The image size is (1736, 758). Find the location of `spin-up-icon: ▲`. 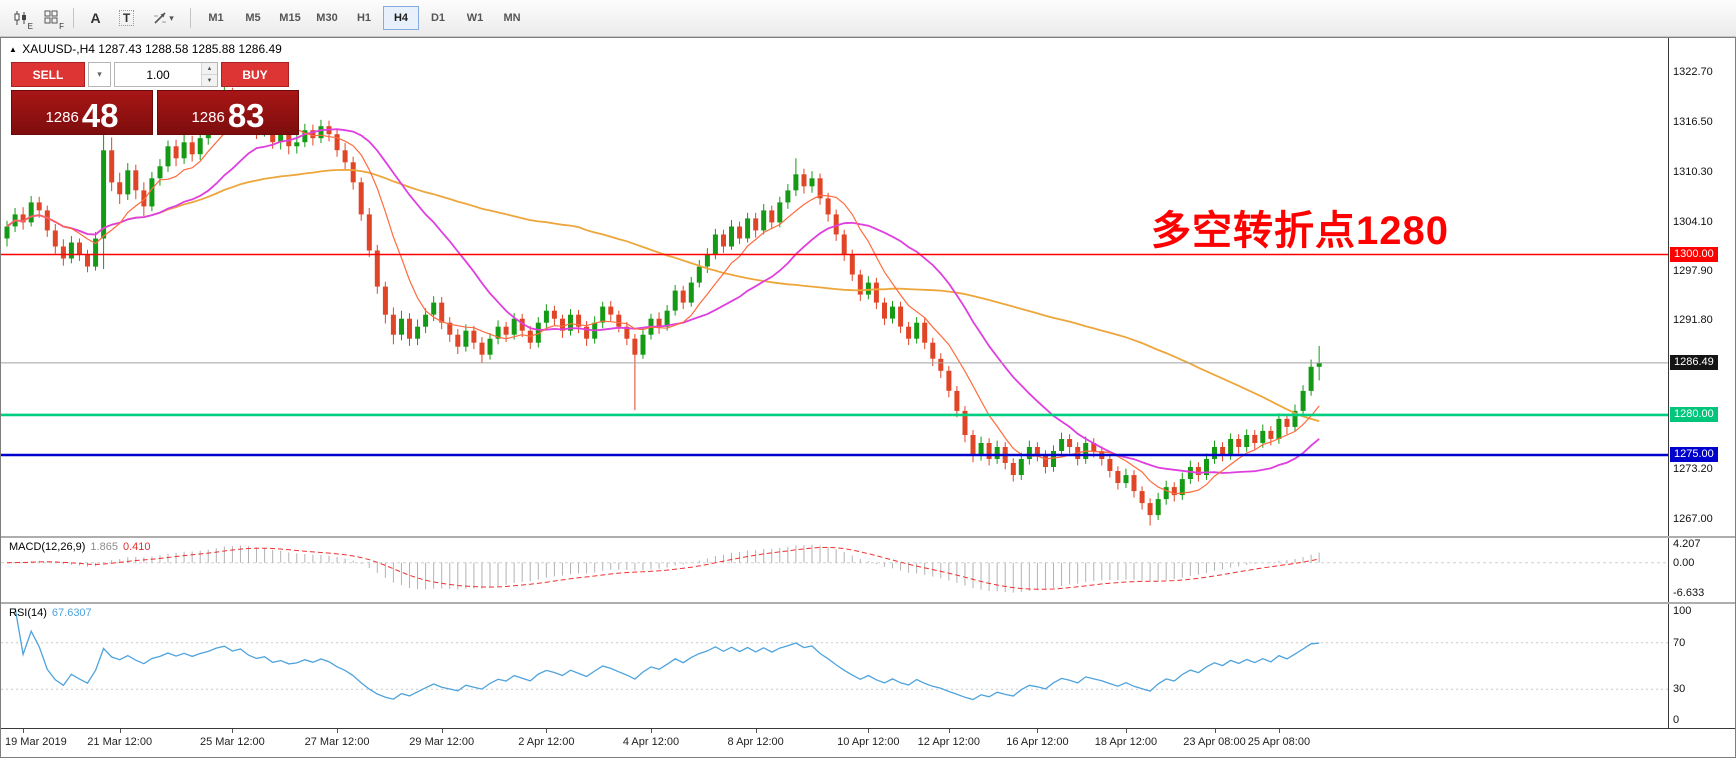

spin-up-icon: ▲ is located at coordinates (209, 69).